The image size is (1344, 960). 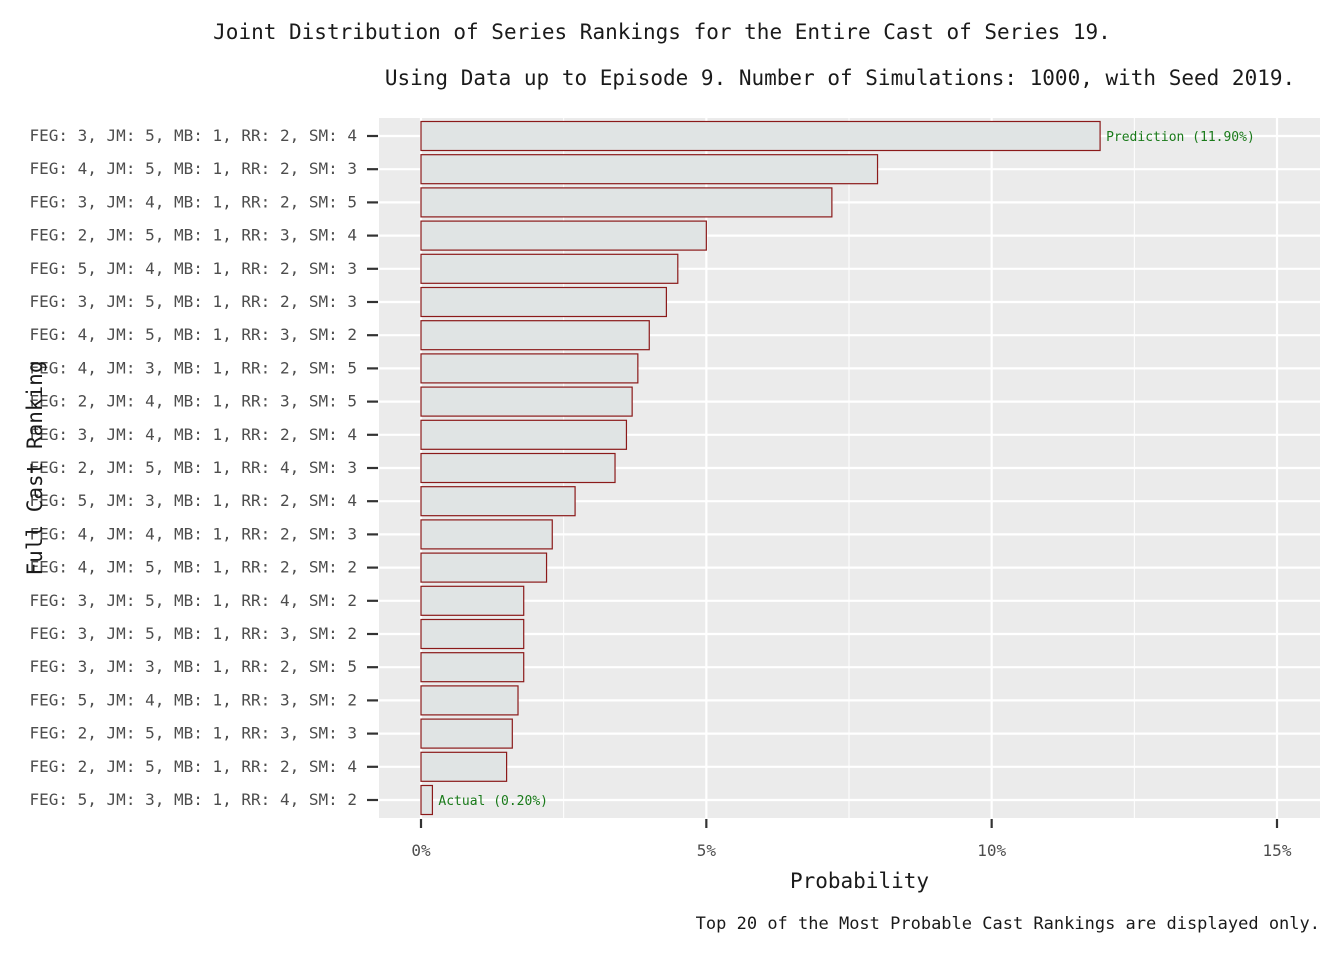 I want to click on y-axis-title: Full Cast Ranking, so click(x=35, y=468).